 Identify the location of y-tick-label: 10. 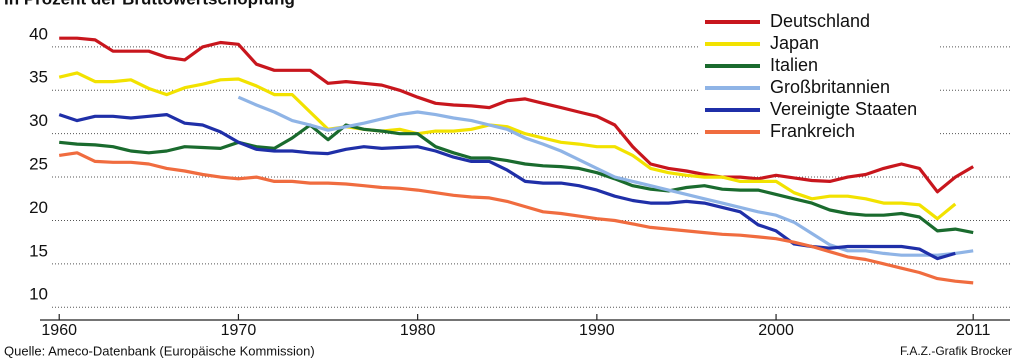
(38, 294).